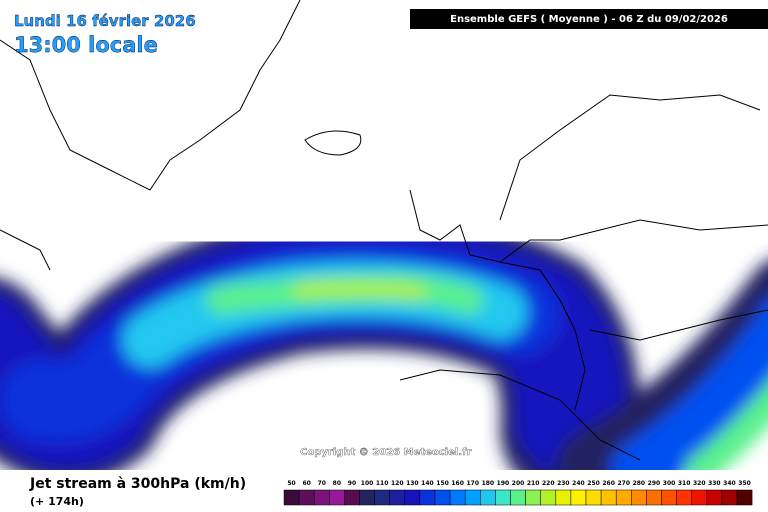 The height and width of the screenshot is (512, 768). Describe the element at coordinates (744, 483) in the screenshot. I see `scale-label: 350` at that location.